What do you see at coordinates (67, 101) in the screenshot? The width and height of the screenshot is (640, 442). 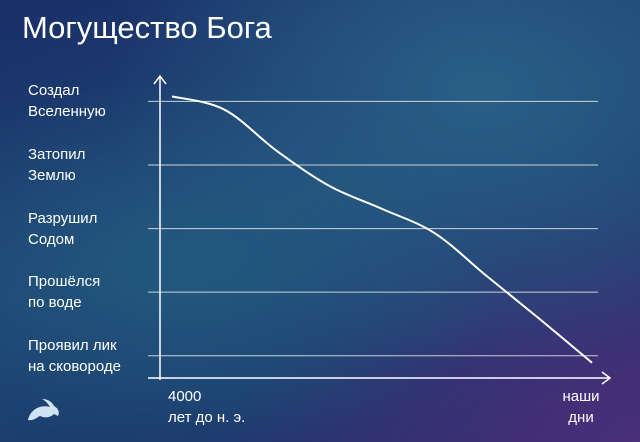 I see `y-tick-label: Создал Вселенную` at bounding box center [67, 101].